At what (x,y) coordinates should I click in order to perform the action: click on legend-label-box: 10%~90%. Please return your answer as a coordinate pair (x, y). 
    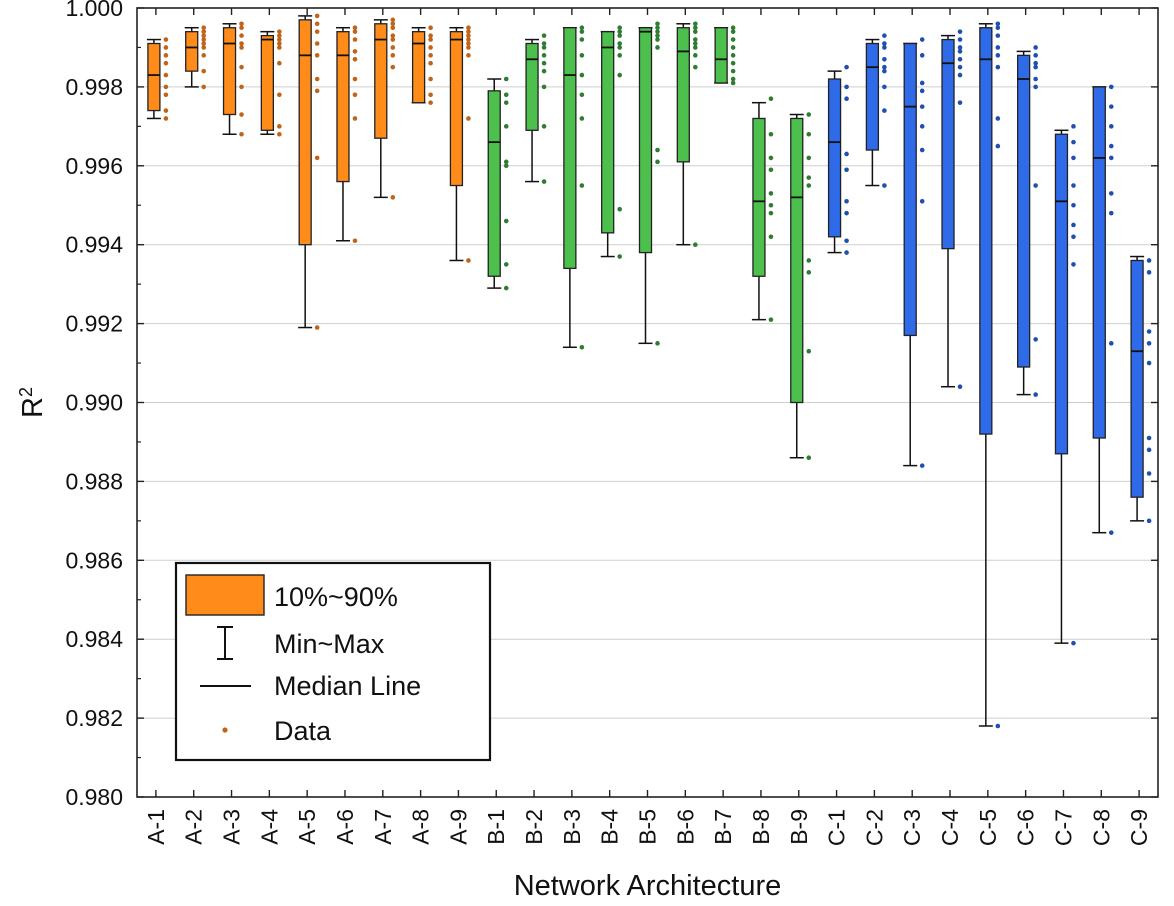
    Looking at the image, I should click on (336, 597).